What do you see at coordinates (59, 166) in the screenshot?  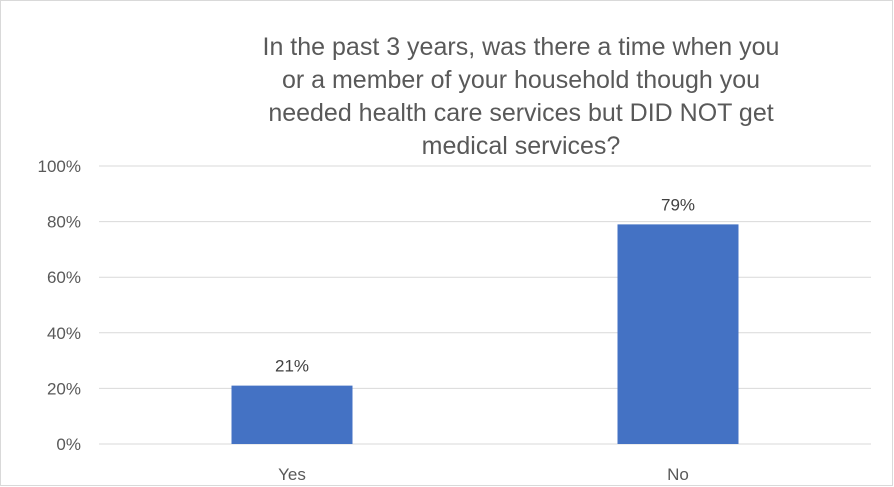 I see `y-tick-label: 100%` at bounding box center [59, 166].